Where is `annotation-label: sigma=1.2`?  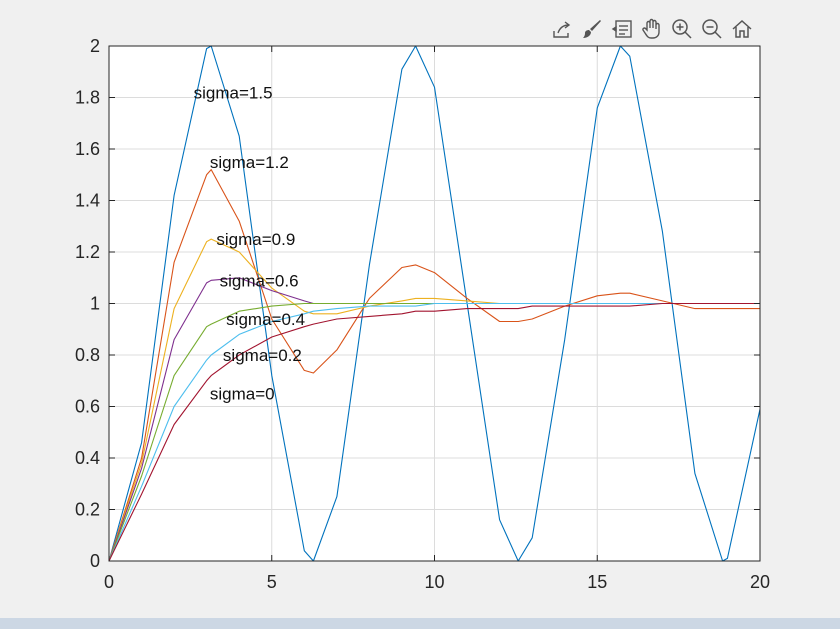
annotation-label: sigma=1.2 is located at coordinates (249, 162).